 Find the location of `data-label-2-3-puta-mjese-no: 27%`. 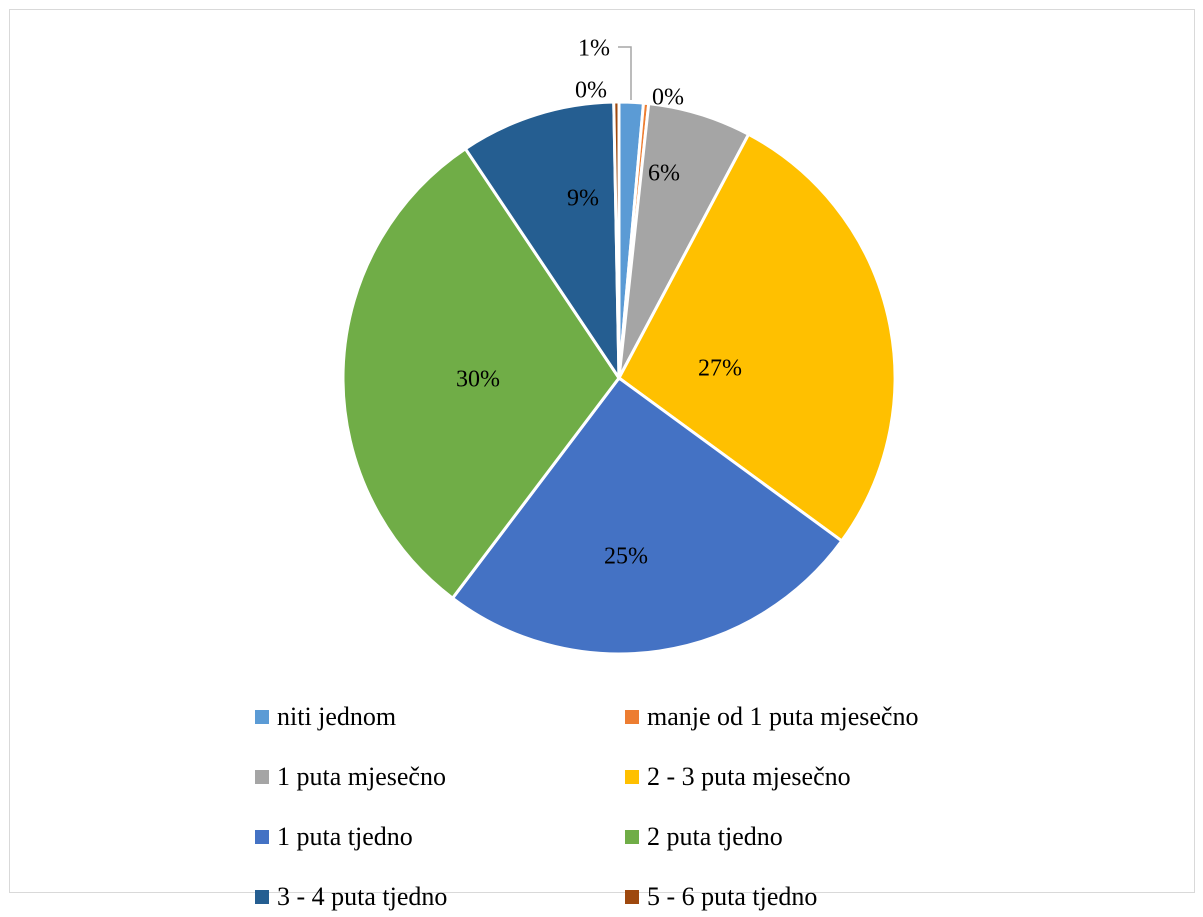

data-label-2-3-puta-mjese-no: 27% is located at coordinates (720, 369).